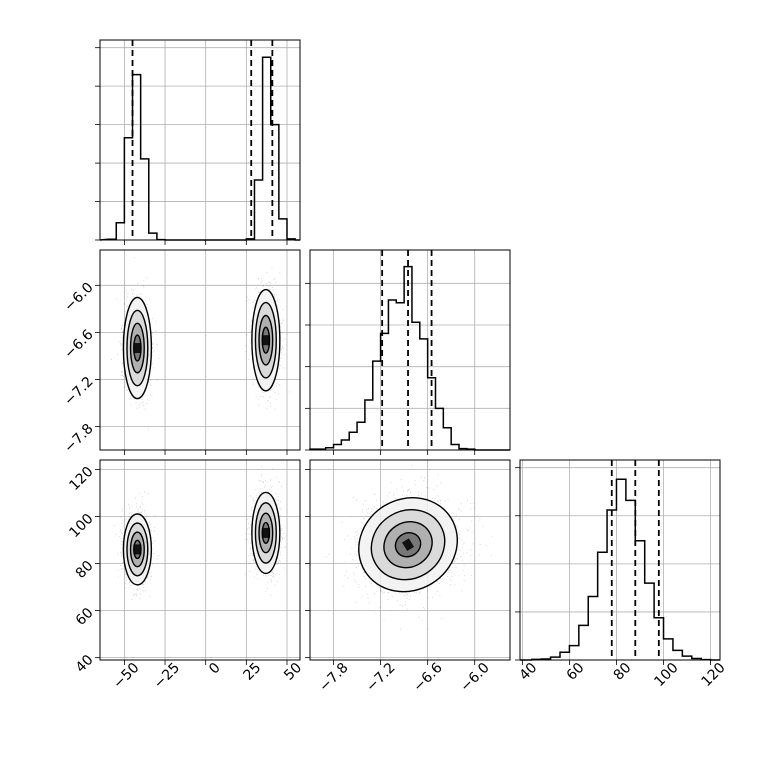 This screenshot has height=760, width=760. I want to click on hist-p1-panel, so click(408, 352).